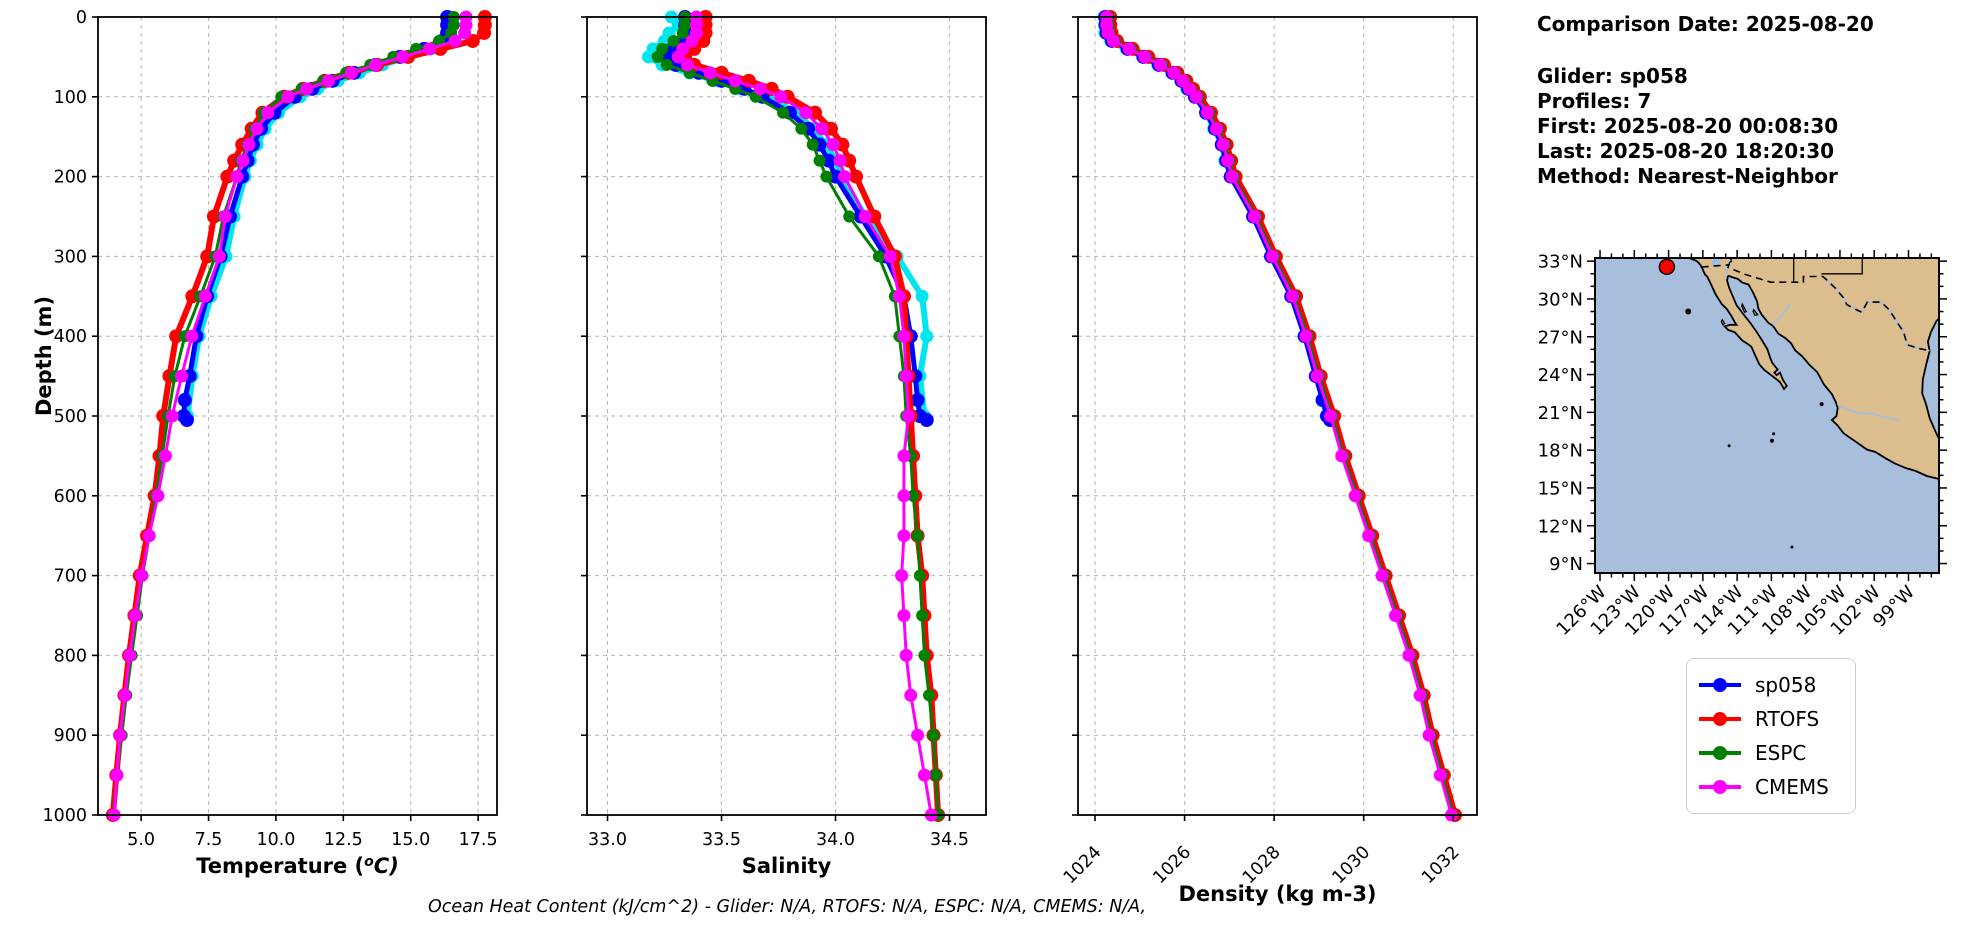 The width and height of the screenshot is (1978, 934). What do you see at coordinates (1560, 262) in the screenshot?
I see `map-lat-label: 33°N` at bounding box center [1560, 262].